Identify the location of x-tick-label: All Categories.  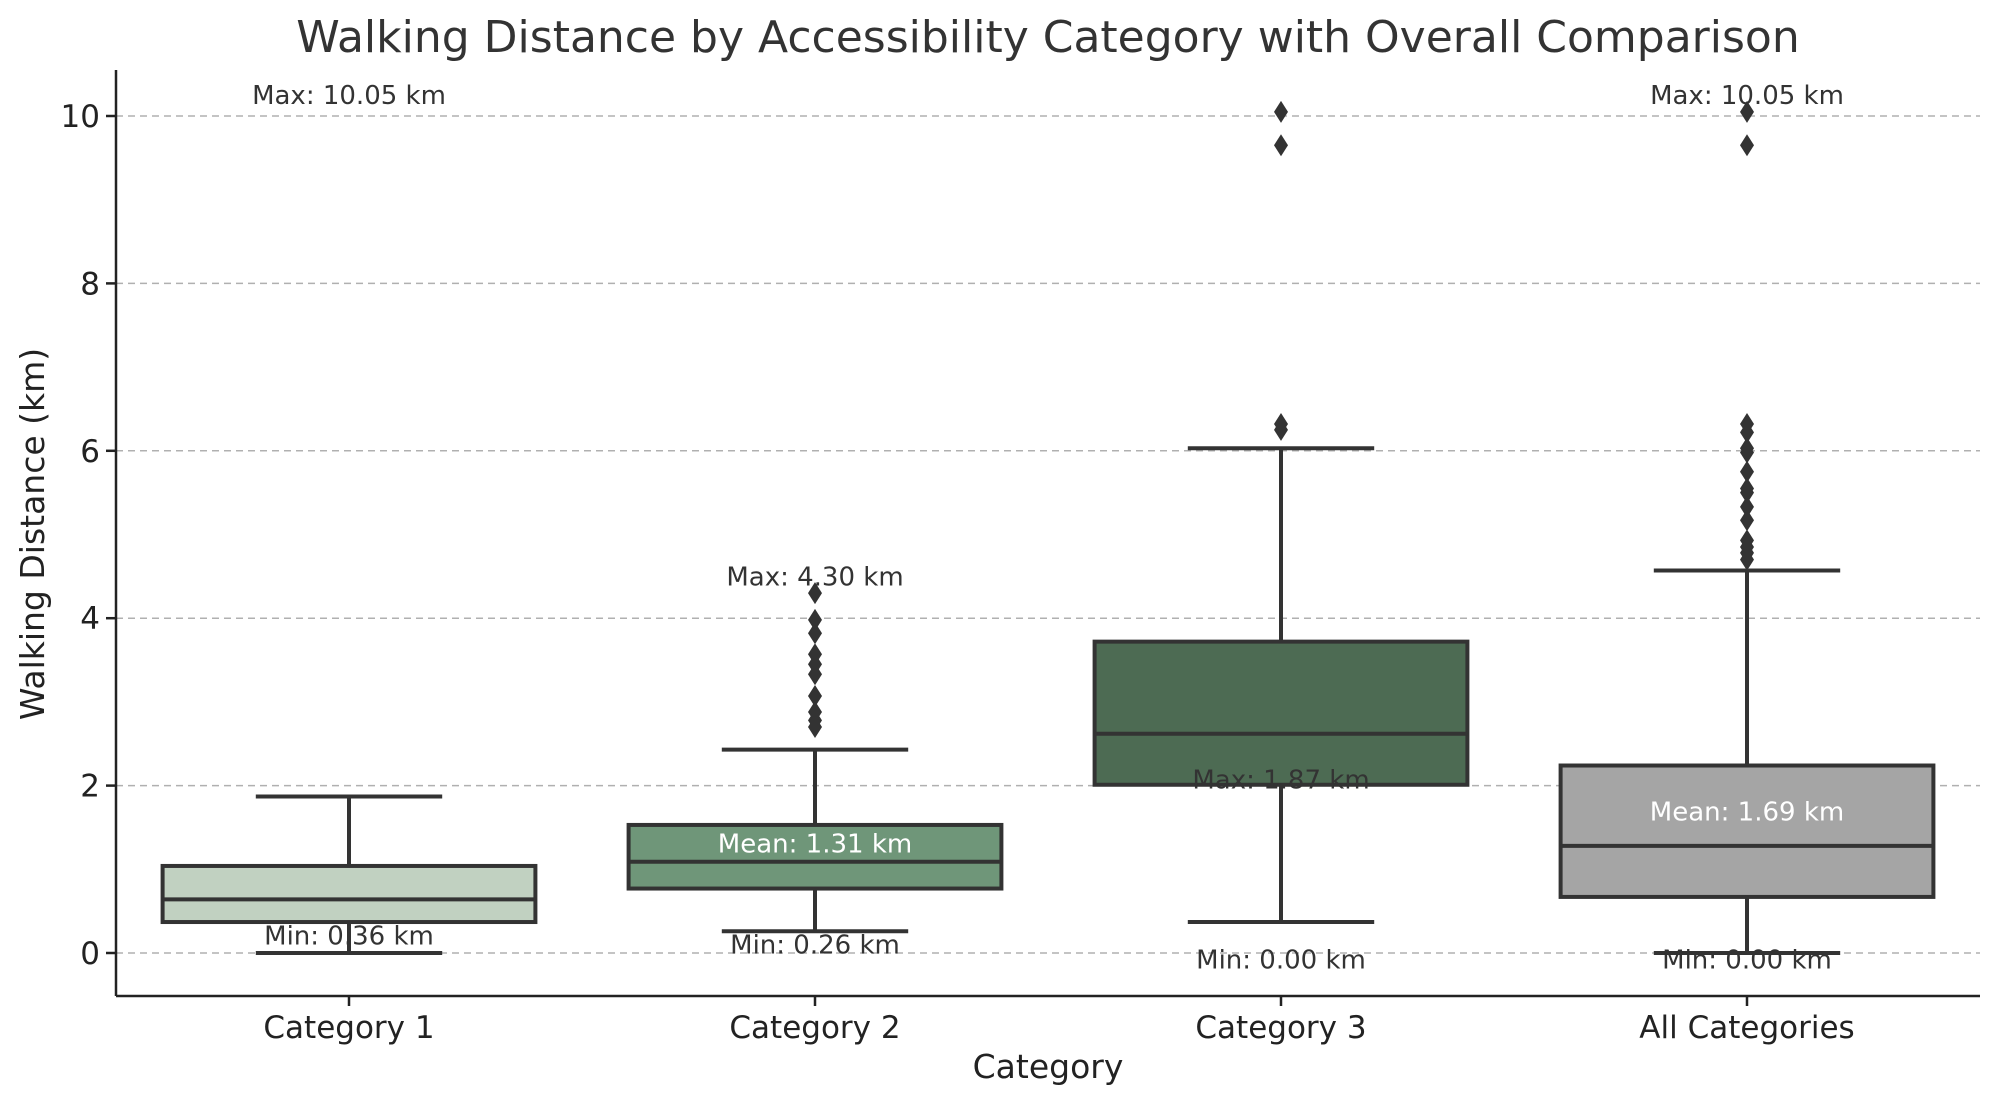
(1746, 1028).